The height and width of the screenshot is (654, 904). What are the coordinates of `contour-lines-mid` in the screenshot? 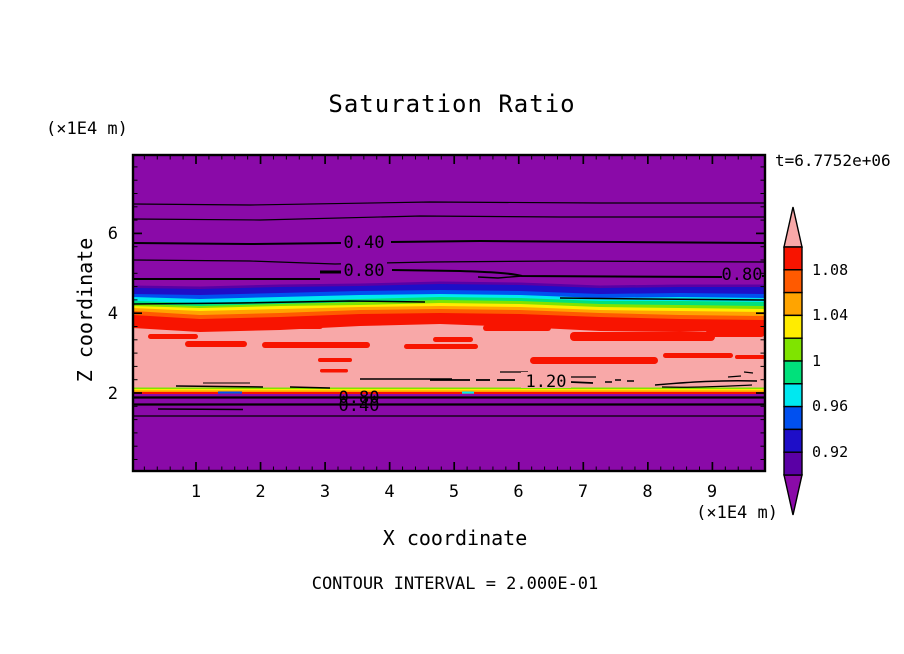 It's located at (466, 380).